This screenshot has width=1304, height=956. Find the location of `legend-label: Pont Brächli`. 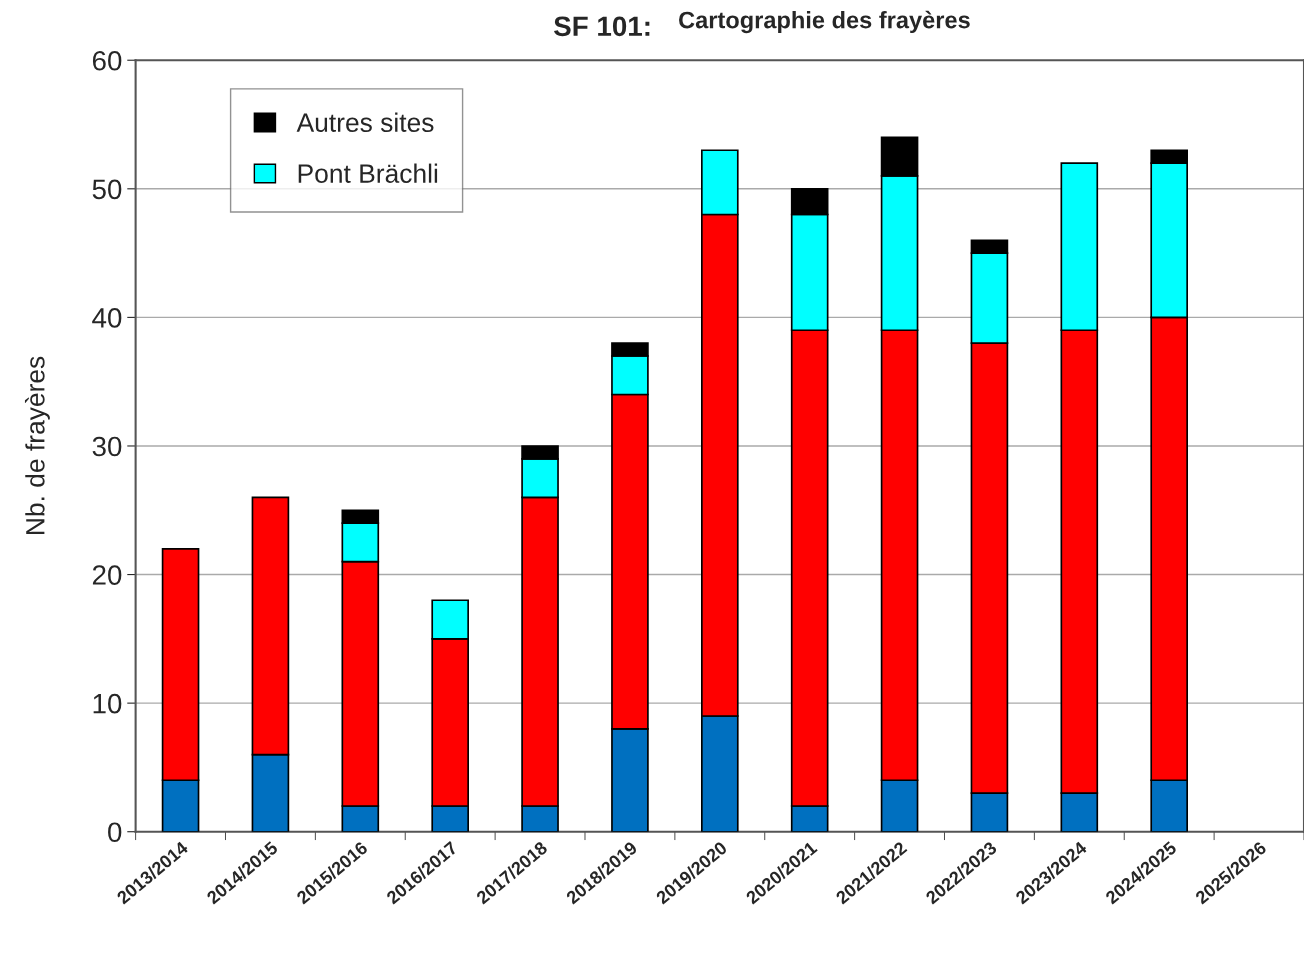

legend-label: Pont Brächli is located at coordinates (368, 173).